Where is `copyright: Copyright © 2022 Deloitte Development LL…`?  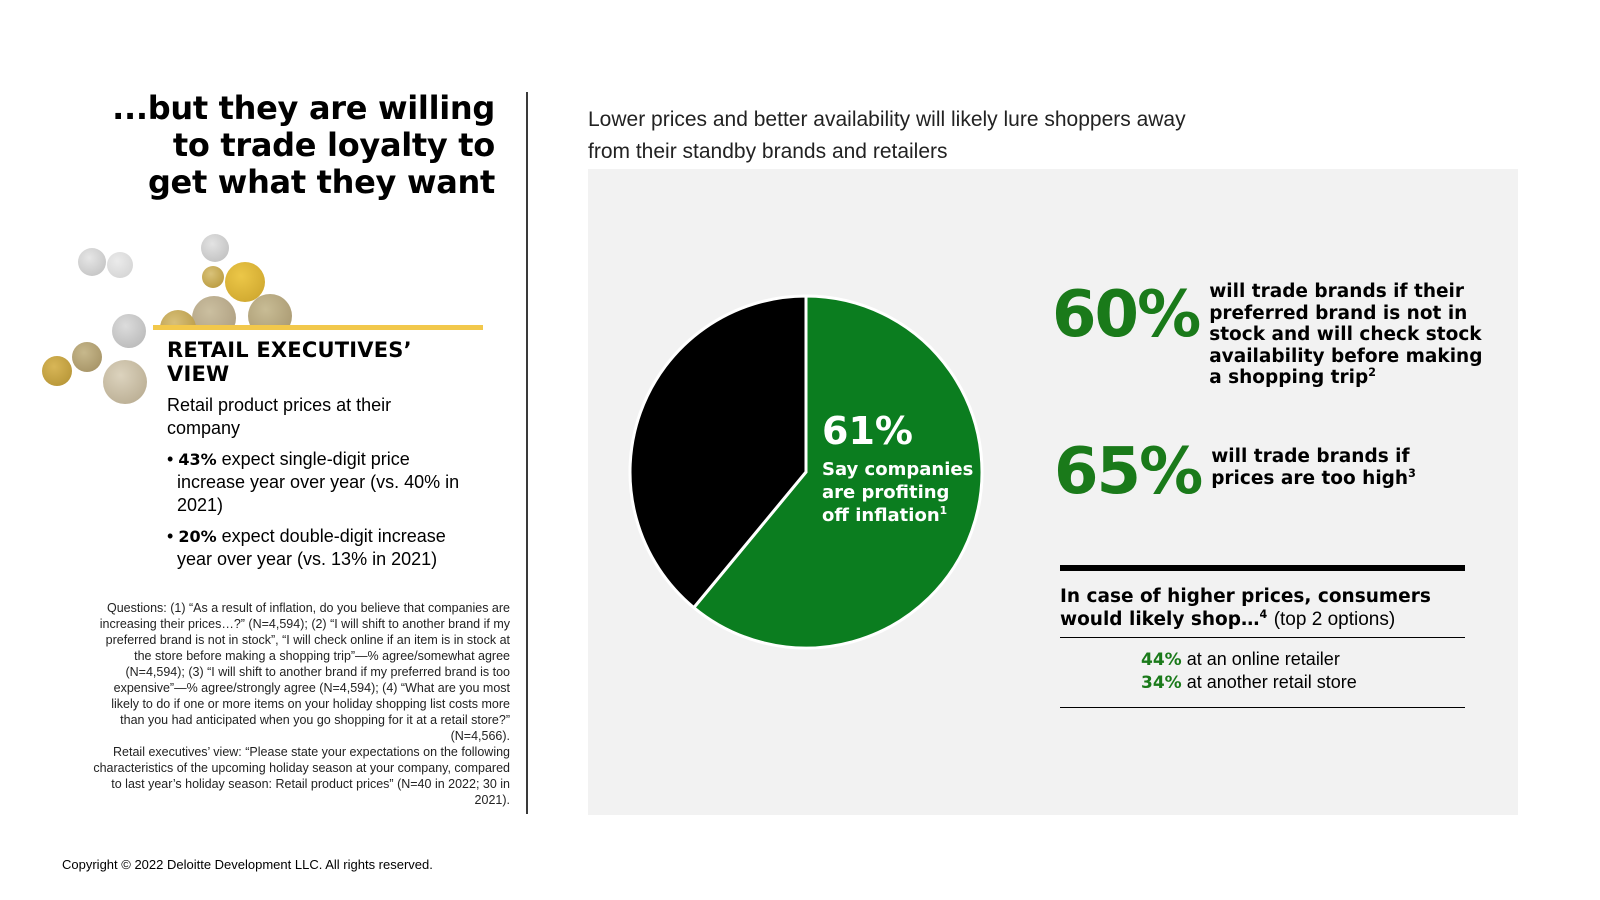 copyright: Copyright © 2022 Deloitte Development LL… is located at coordinates (247, 864).